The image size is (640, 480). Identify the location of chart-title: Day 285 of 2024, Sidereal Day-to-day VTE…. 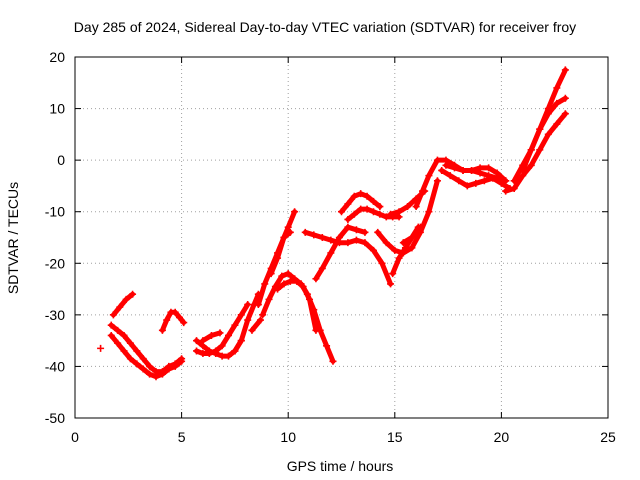
(325, 27).